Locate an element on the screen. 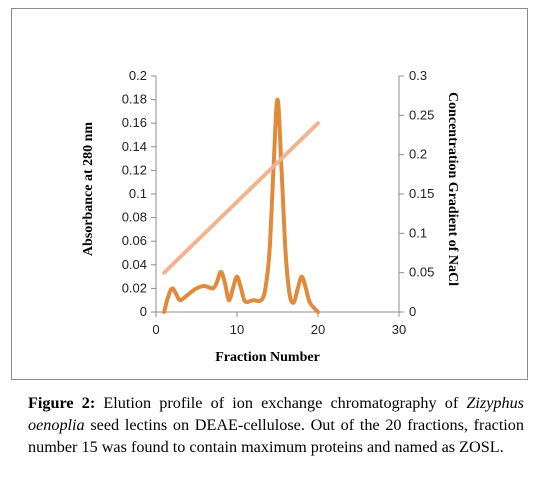 The image size is (543, 492). right-y-tick-label: 0 is located at coordinates (412, 311).